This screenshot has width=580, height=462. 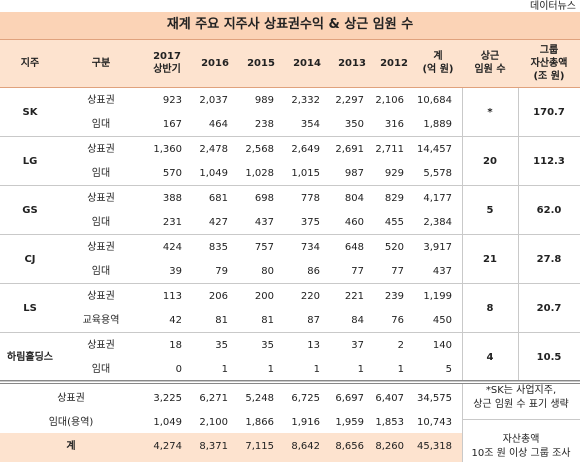 I want to click on value: 14,457, so click(x=434, y=149).